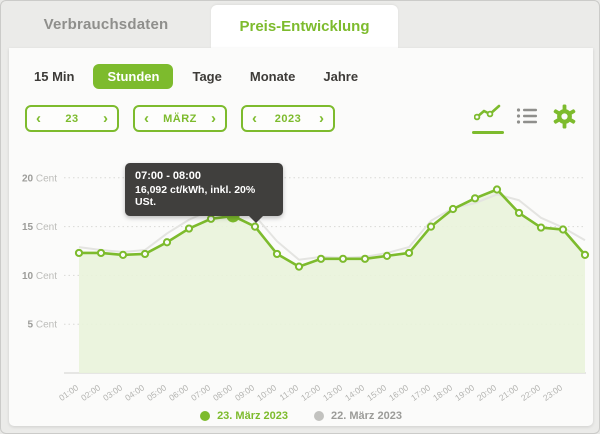 The width and height of the screenshot is (600, 434). What do you see at coordinates (289, 392) in the screenshot?
I see `svg-text: 11:00` at bounding box center [289, 392].